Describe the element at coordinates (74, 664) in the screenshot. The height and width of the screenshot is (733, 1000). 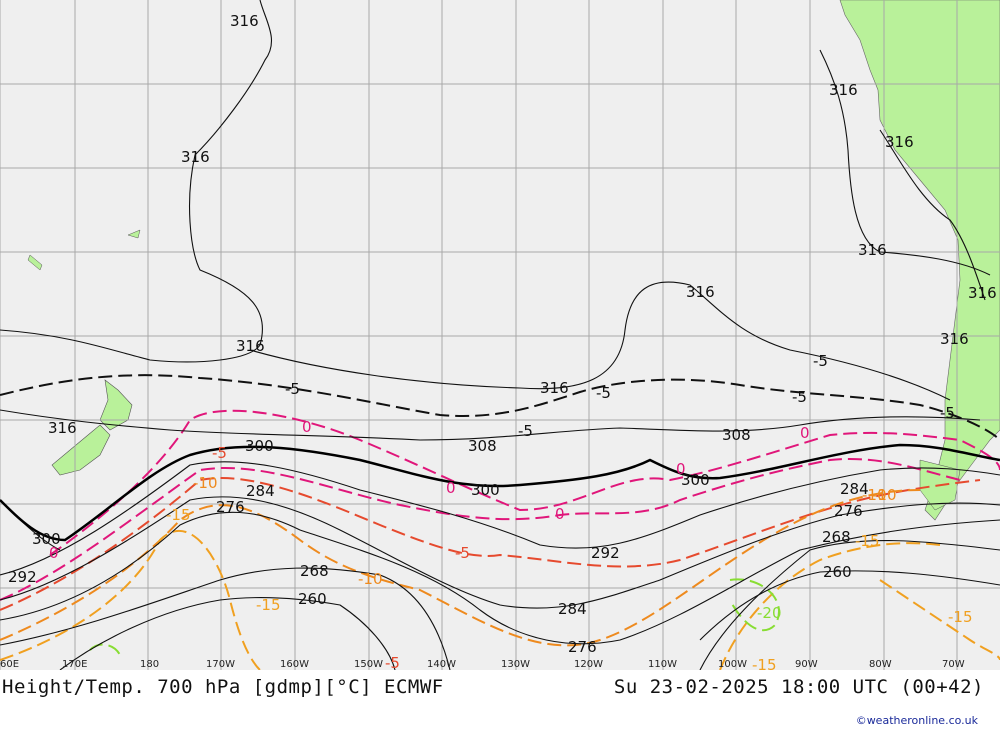
I see `lon-tick: 170E` at that location.